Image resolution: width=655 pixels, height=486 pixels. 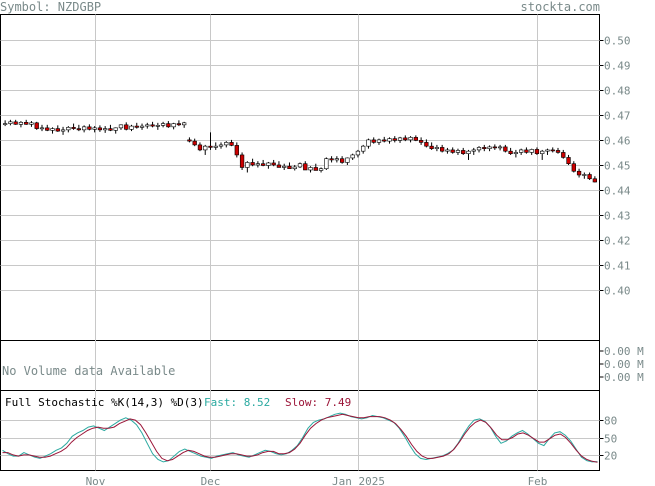 What do you see at coordinates (617, 266) in the screenshot?
I see `y-tick-label: 0.41` at bounding box center [617, 266].